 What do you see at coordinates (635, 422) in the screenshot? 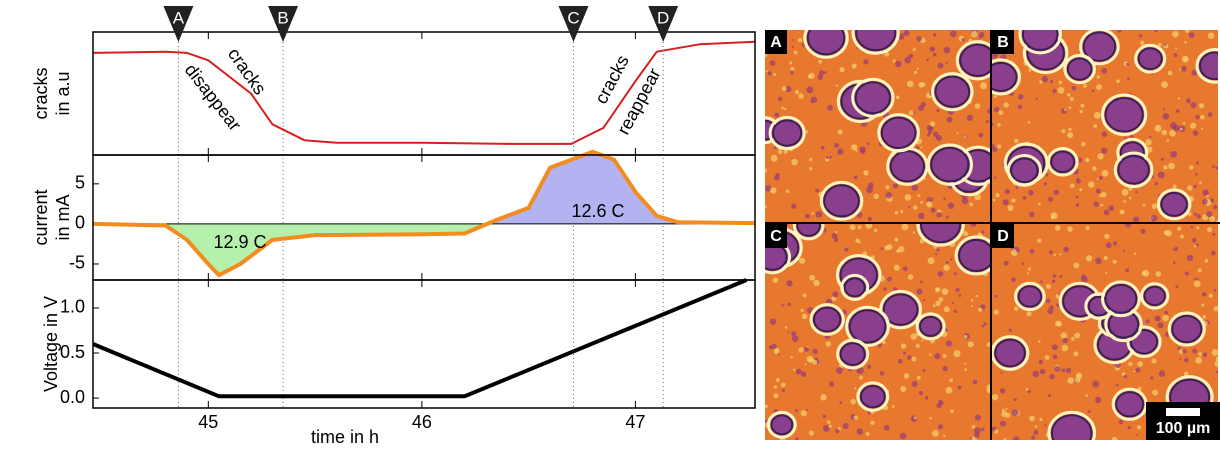
I see `x-tick-label: 47` at bounding box center [635, 422].